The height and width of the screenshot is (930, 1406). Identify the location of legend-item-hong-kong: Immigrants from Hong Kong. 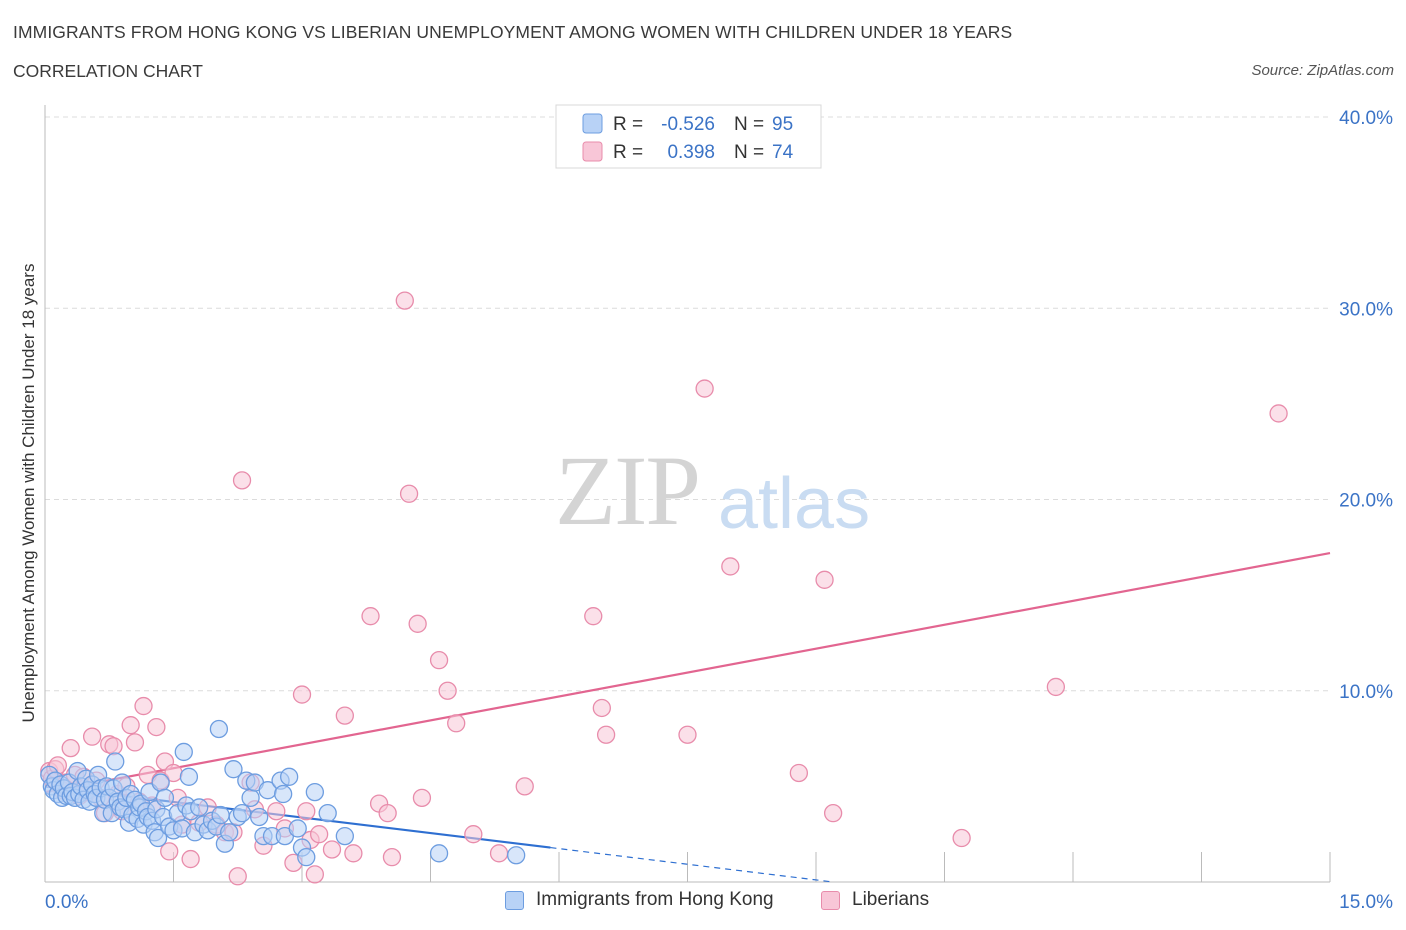
(639, 900).